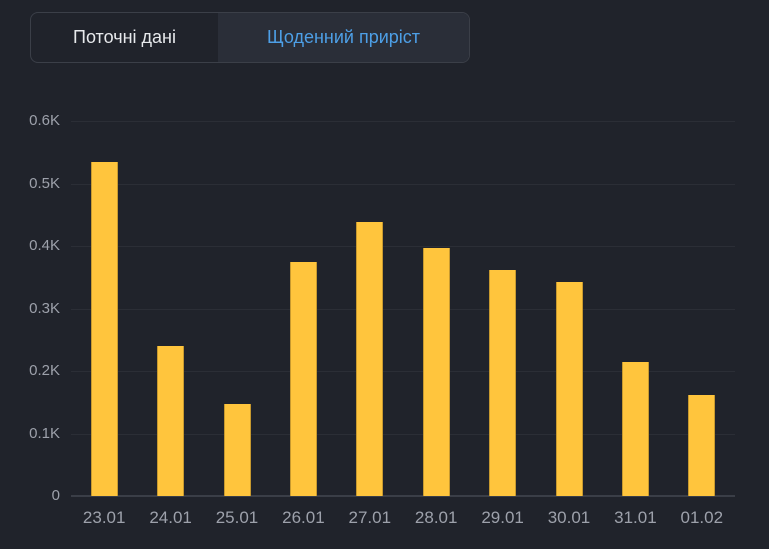 The height and width of the screenshot is (549, 769). I want to click on x-axis-label: 31.01, so click(635, 517).